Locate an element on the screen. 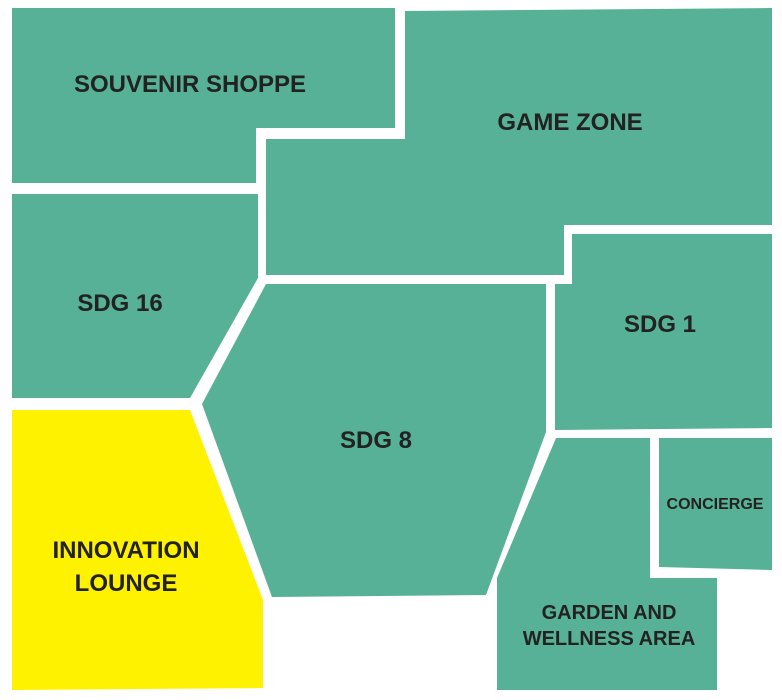 The image size is (782, 700). zone-innovation-lounge-label-line1: INNOVATION is located at coordinates (125, 550).